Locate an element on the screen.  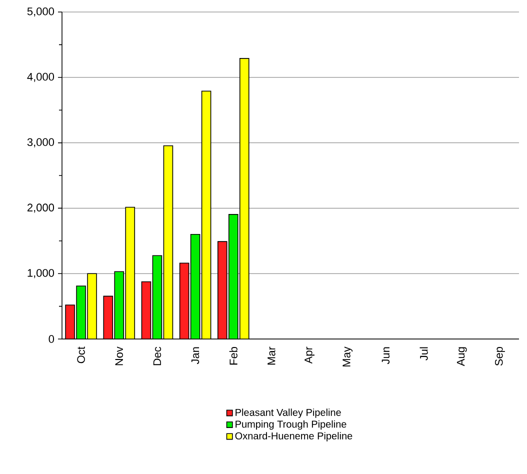
legend-label: Oxnard-Hueneme Pipeline is located at coordinates (293, 437).